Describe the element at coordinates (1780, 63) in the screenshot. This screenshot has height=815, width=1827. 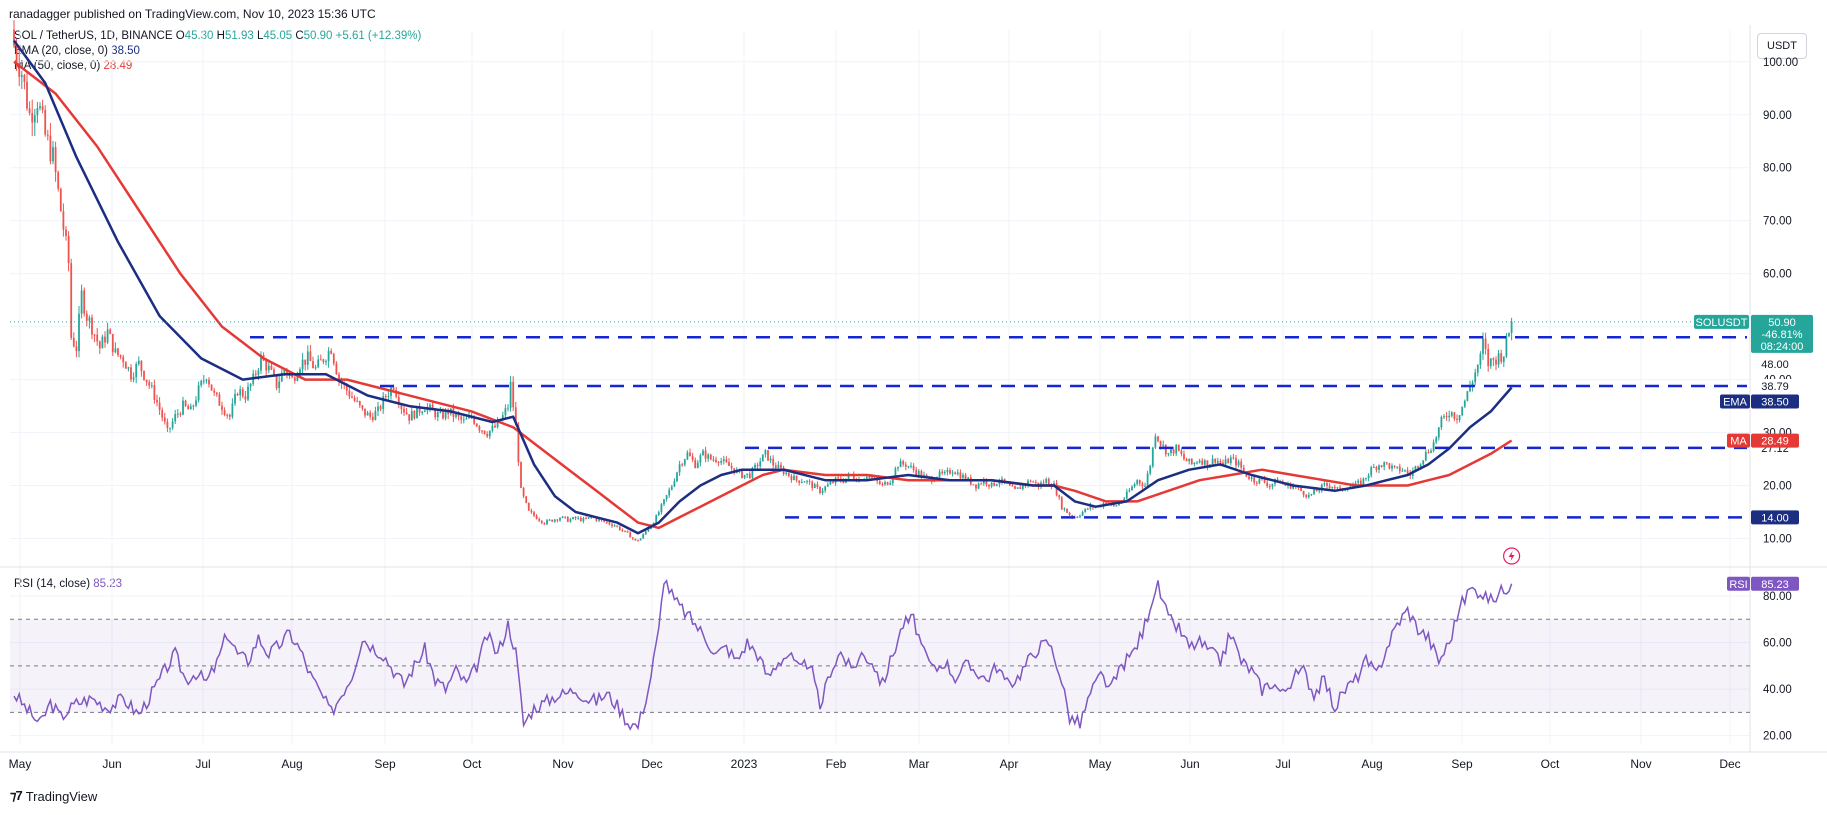
I see `price-axis-tick-label: 100.00` at that location.